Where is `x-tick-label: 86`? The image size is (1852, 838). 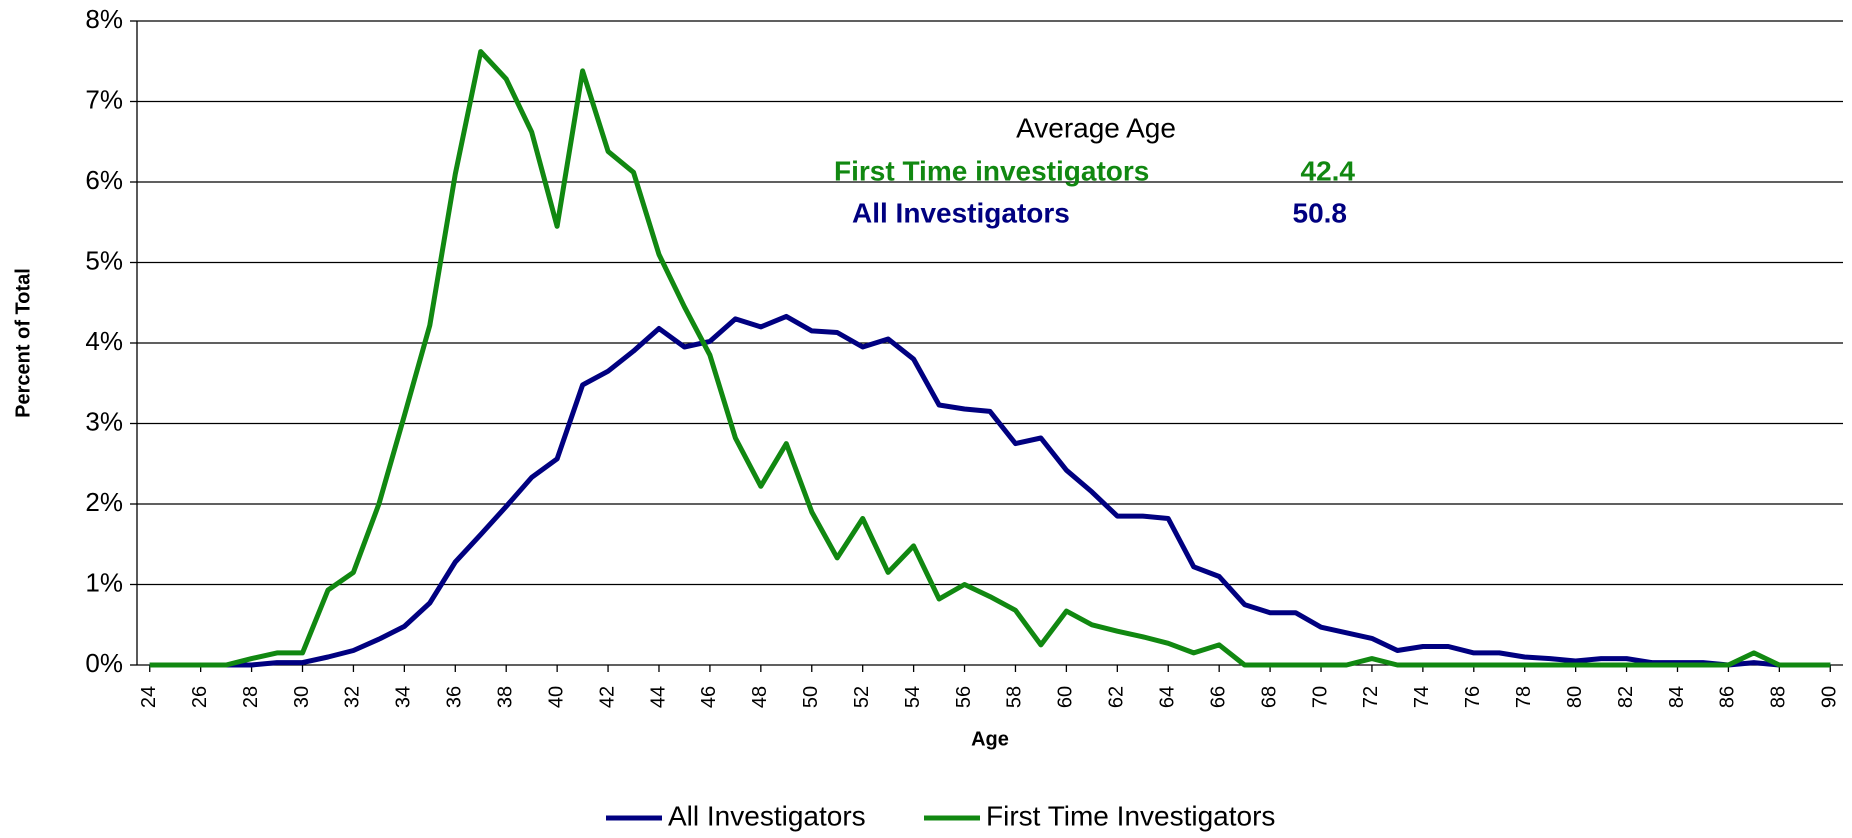 x-tick-label: 86 is located at coordinates (1728, 697).